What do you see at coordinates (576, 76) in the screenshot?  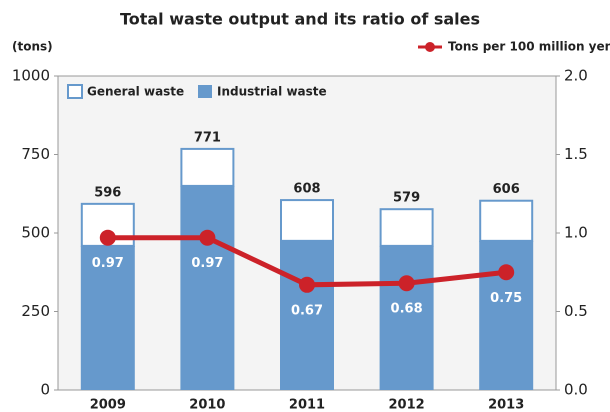 I see `y2-tick-label: 2.0` at bounding box center [576, 76].